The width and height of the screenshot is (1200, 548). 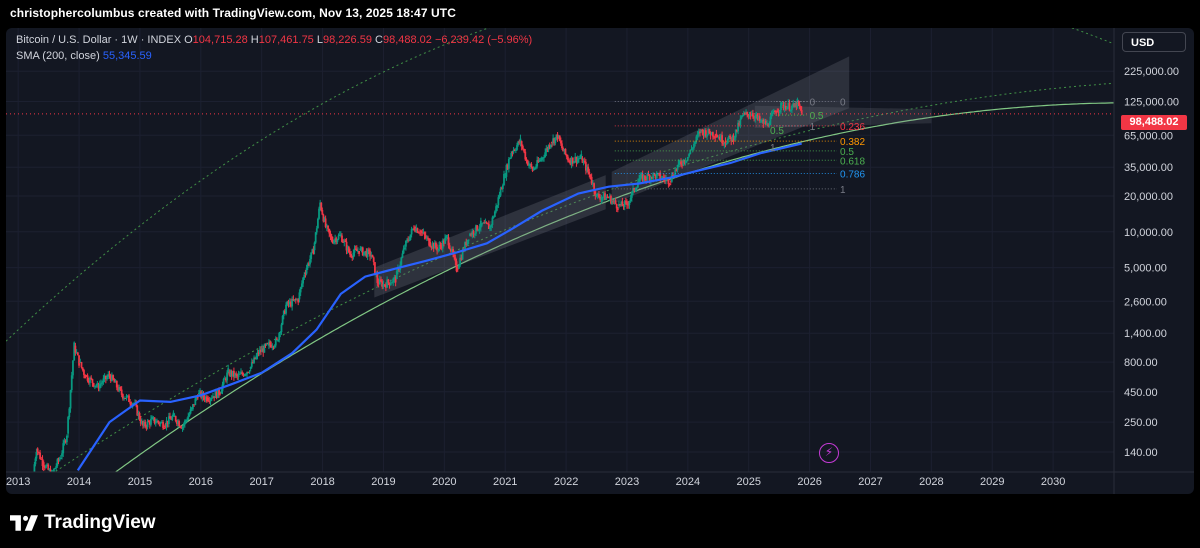 I want to click on x-tick-label: 2027, so click(x=870, y=482).